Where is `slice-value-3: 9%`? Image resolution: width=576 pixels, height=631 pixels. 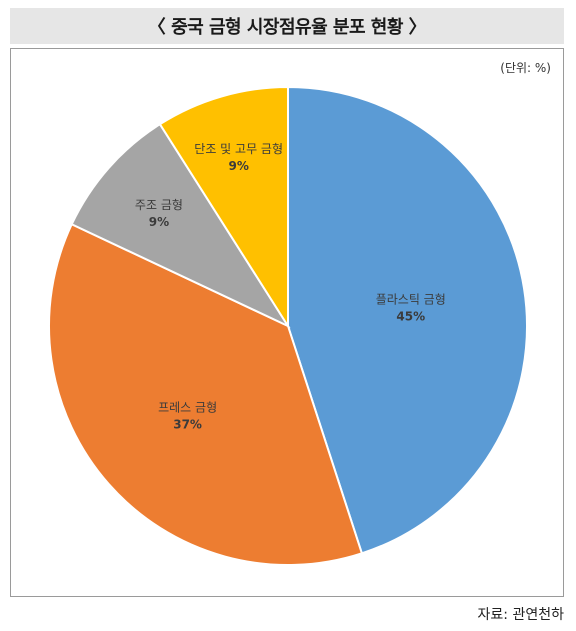
slice-value-3: 9% is located at coordinates (238, 166).